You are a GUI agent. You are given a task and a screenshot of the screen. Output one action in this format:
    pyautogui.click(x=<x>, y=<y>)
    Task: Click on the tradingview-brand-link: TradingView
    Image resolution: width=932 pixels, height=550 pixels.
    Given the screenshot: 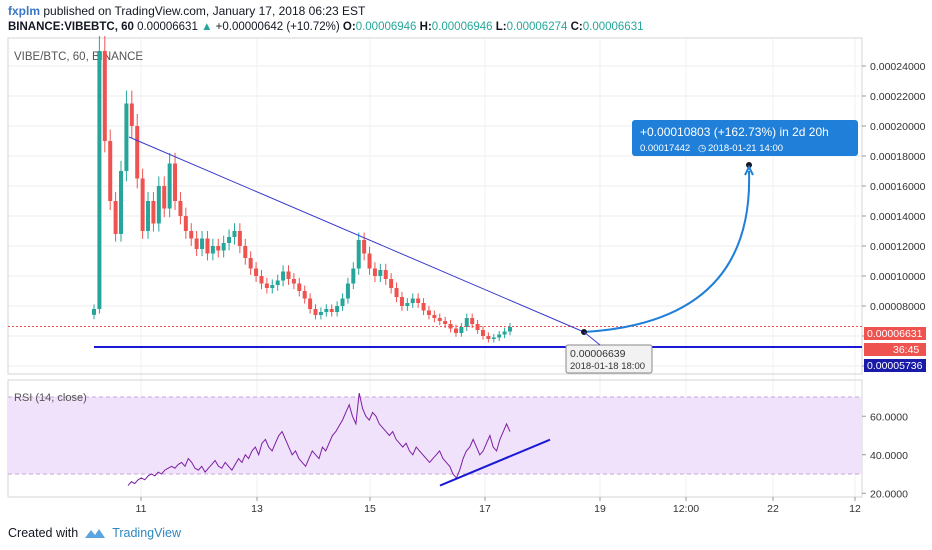 What is the action you would take?
    pyautogui.click(x=146, y=533)
    